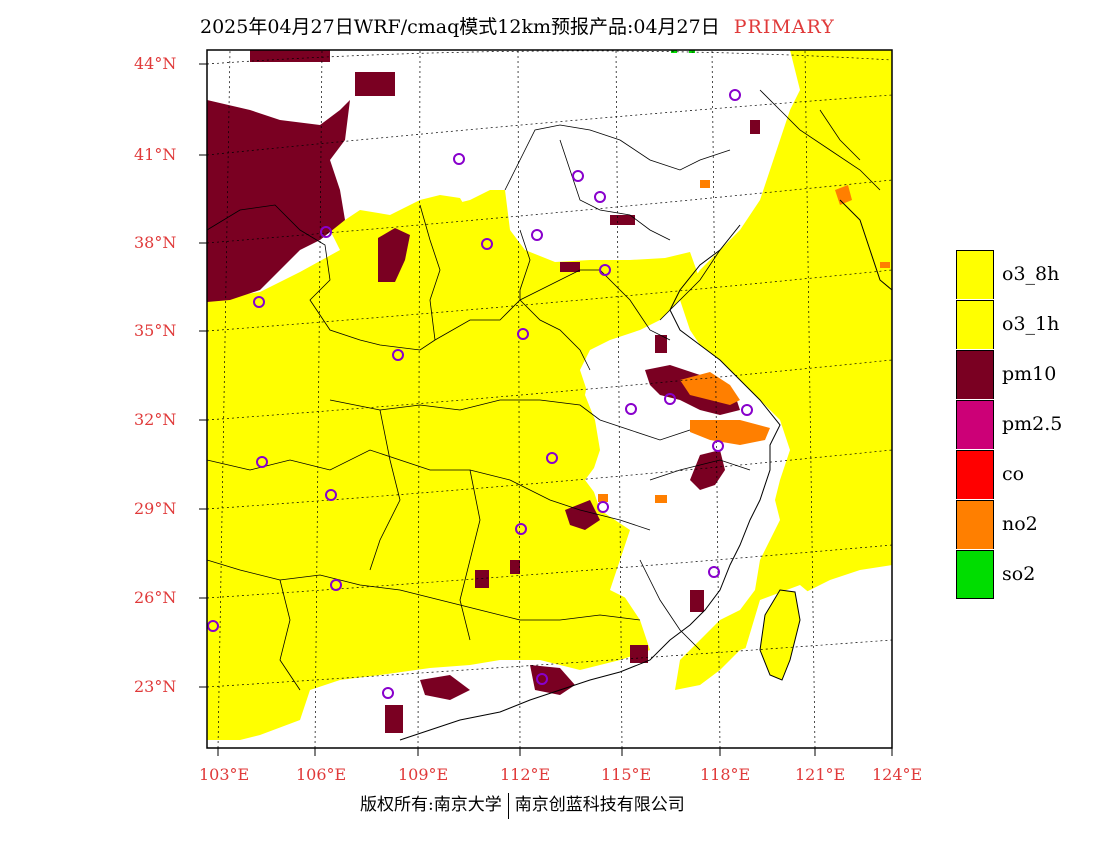 Image resolution: width=1100 pixels, height=850 pixels. What do you see at coordinates (783, 370) in the screenshot?
I see `ozone-area-east` at bounding box center [783, 370].